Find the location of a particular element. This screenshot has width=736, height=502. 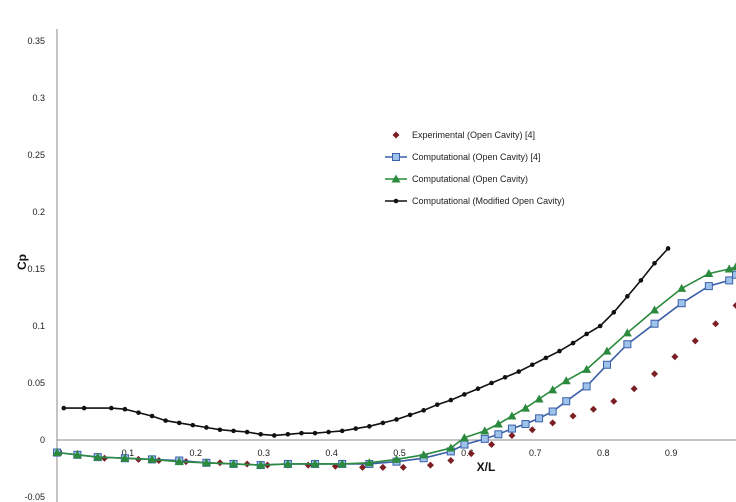

legend-entry: Computational (Open Cavity) [4] is located at coordinates (463, 157).